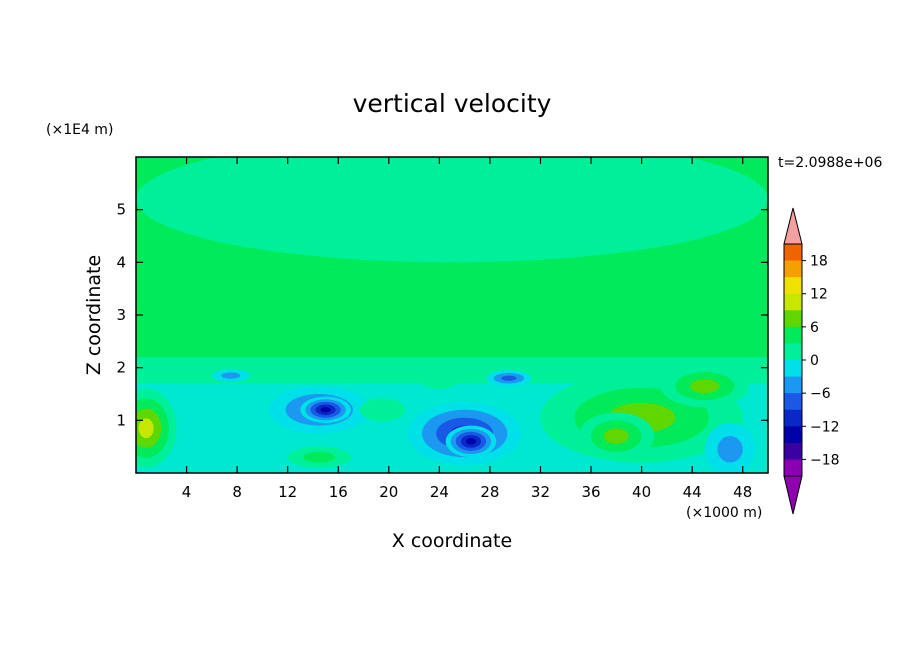  Describe the element at coordinates (452, 103) in the screenshot. I see `chart-title: vertical velocity` at that location.